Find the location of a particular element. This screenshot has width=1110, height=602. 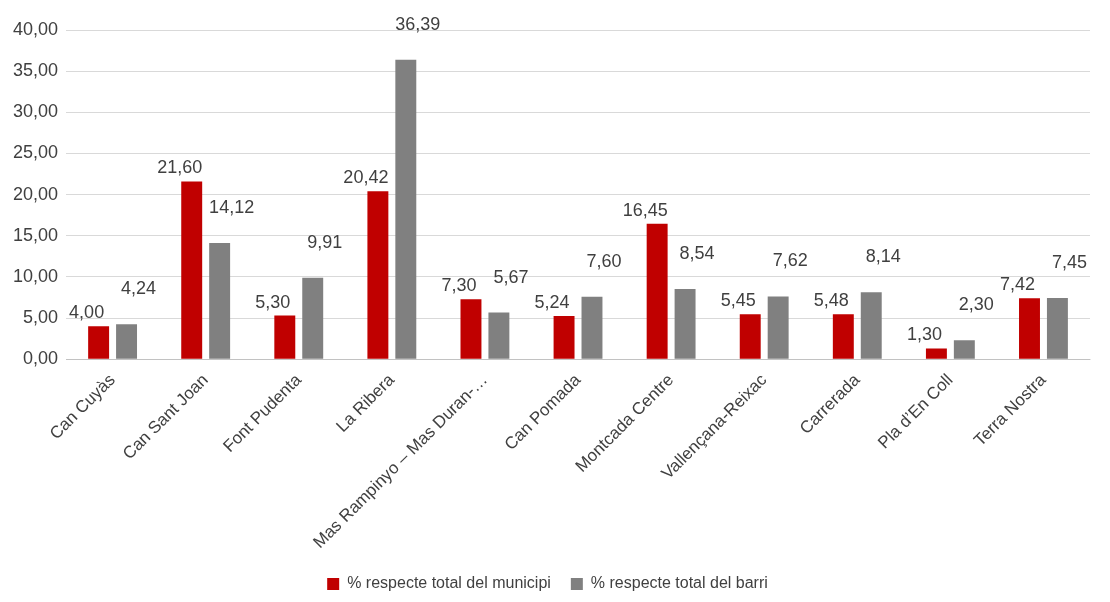

y-tick-label: 5,00 is located at coordinates (41, 317).